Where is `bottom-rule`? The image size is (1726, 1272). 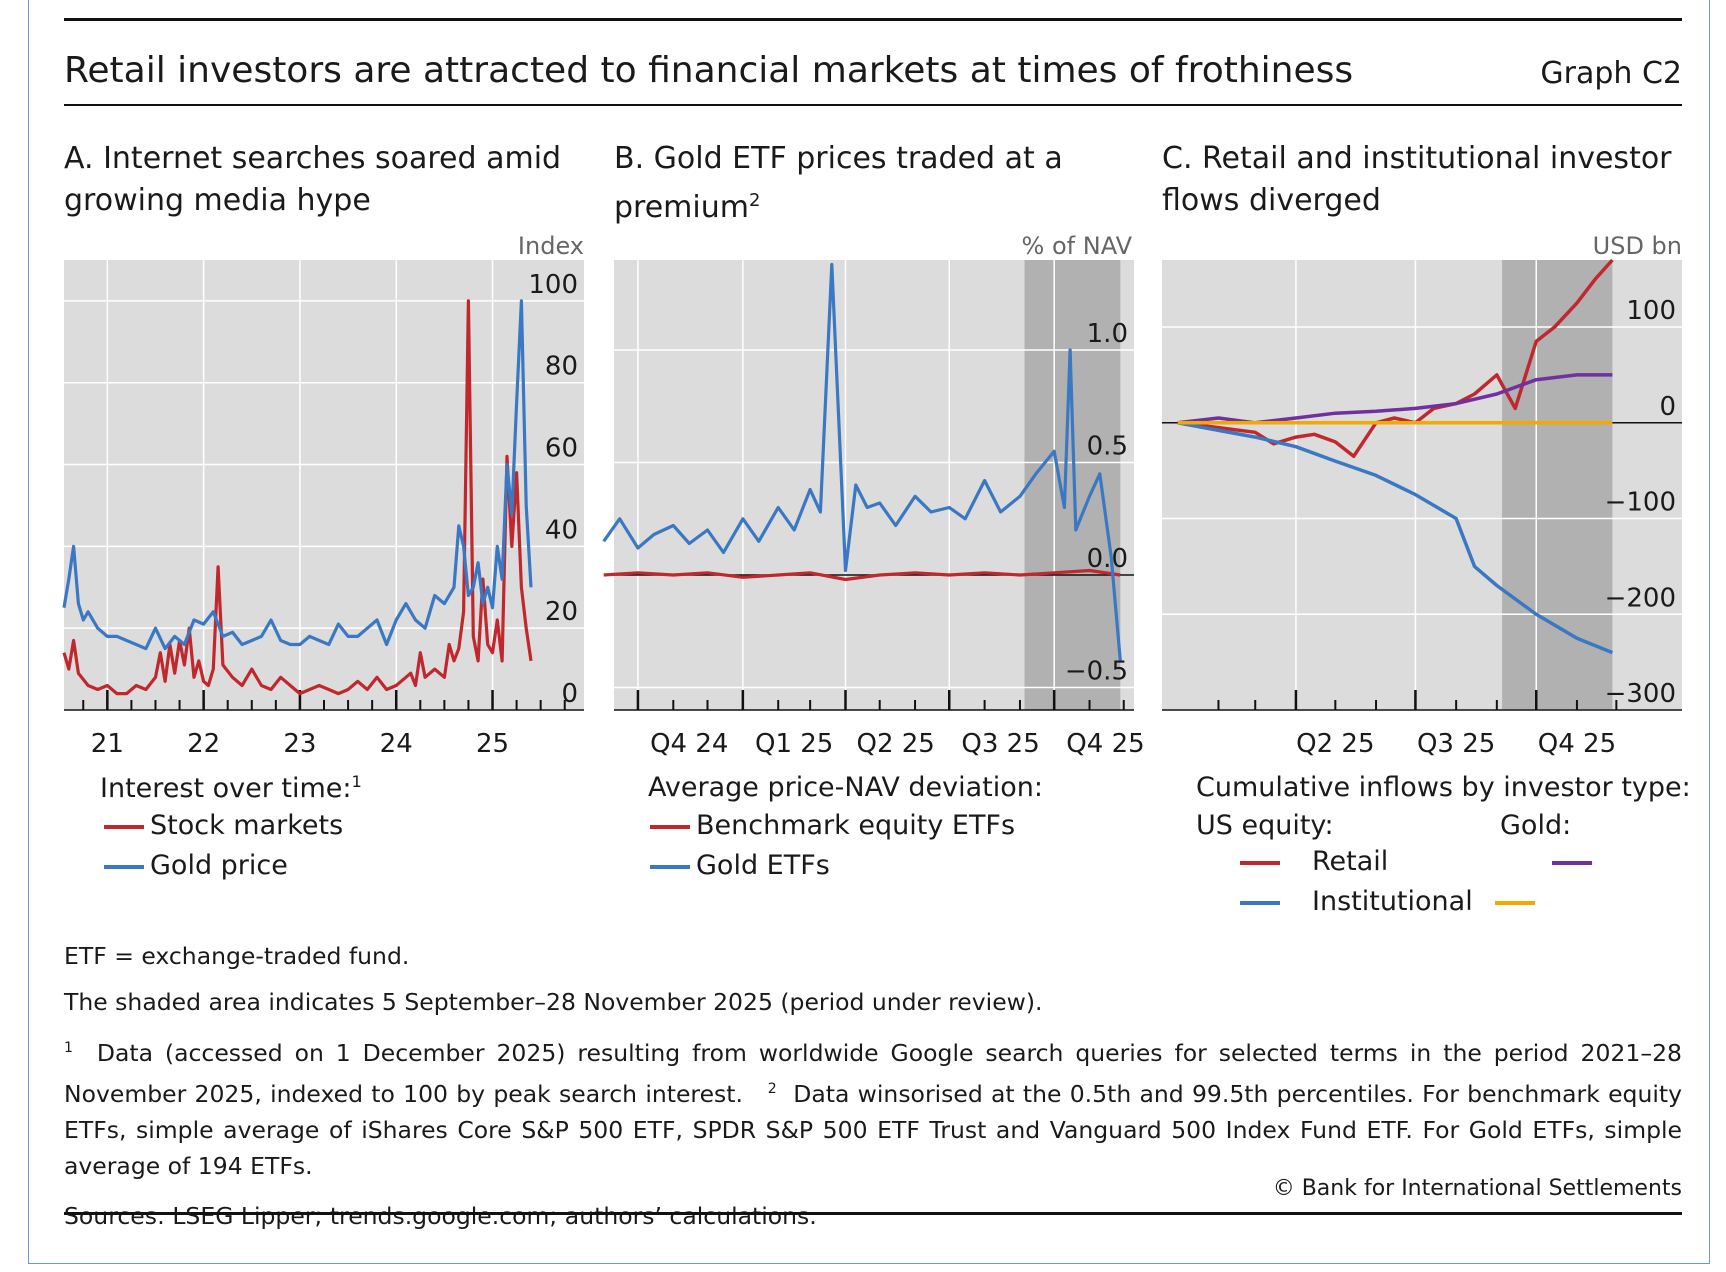
bottom-rule is located at coordinates (873, 1213).